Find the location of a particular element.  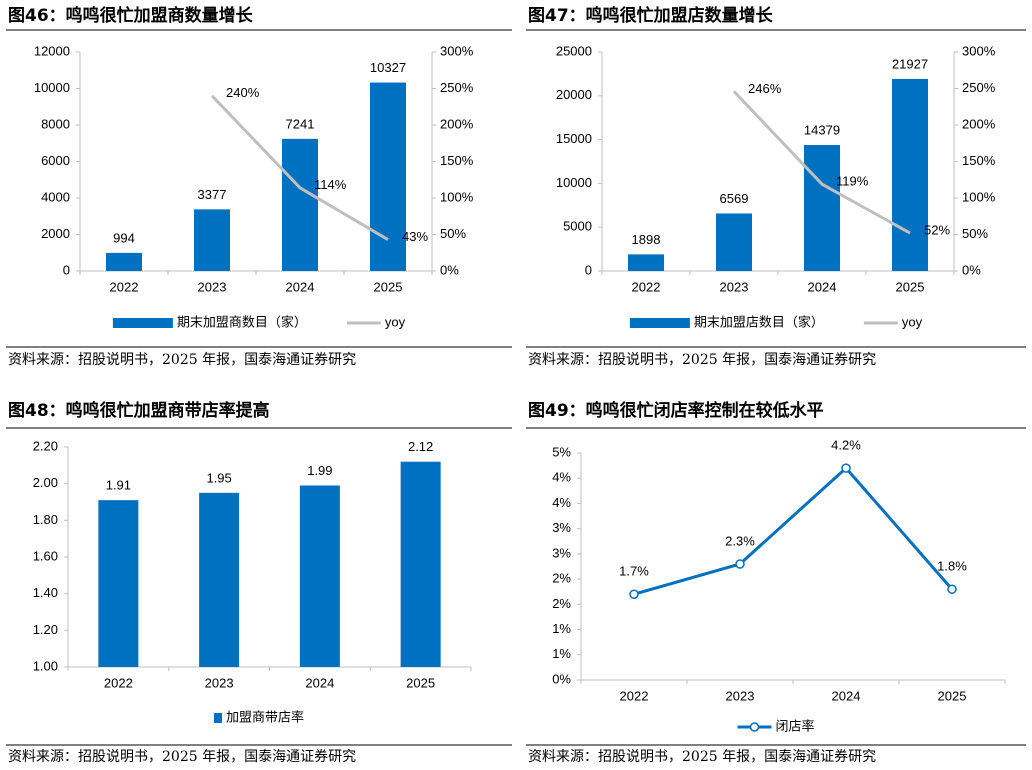

data-label: 1.8% is located at coordinates (952, 566).